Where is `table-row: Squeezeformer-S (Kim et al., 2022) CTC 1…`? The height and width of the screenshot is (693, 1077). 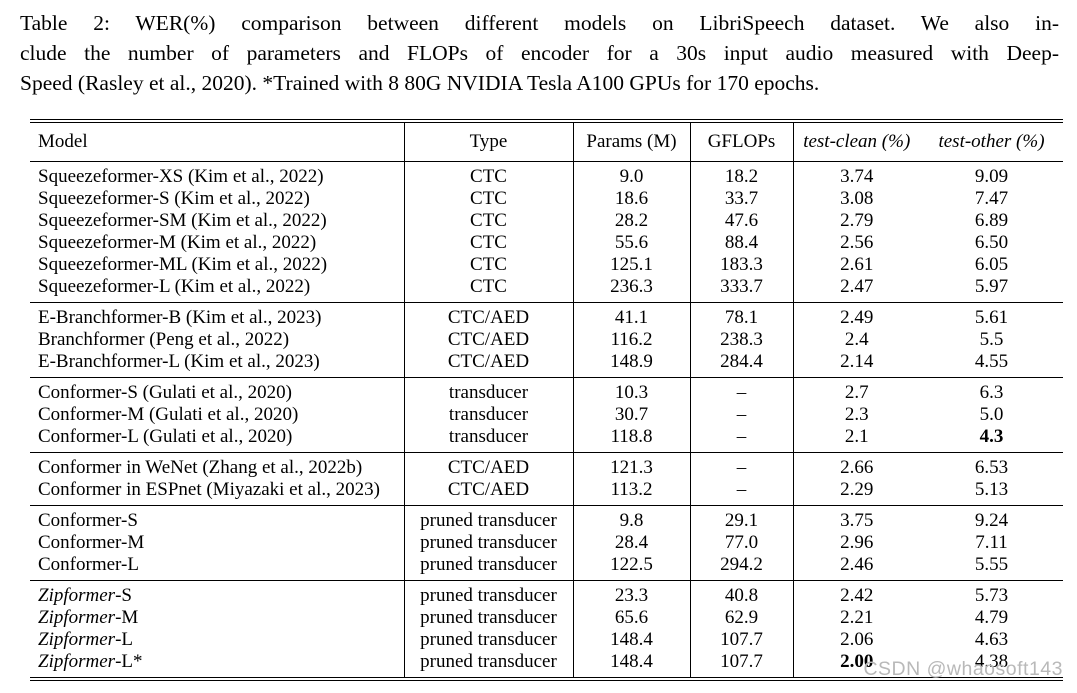
table-row: Squeezeformer-S (Kim et al., 2022) CTC 1… is located at coordinates (546, 199).